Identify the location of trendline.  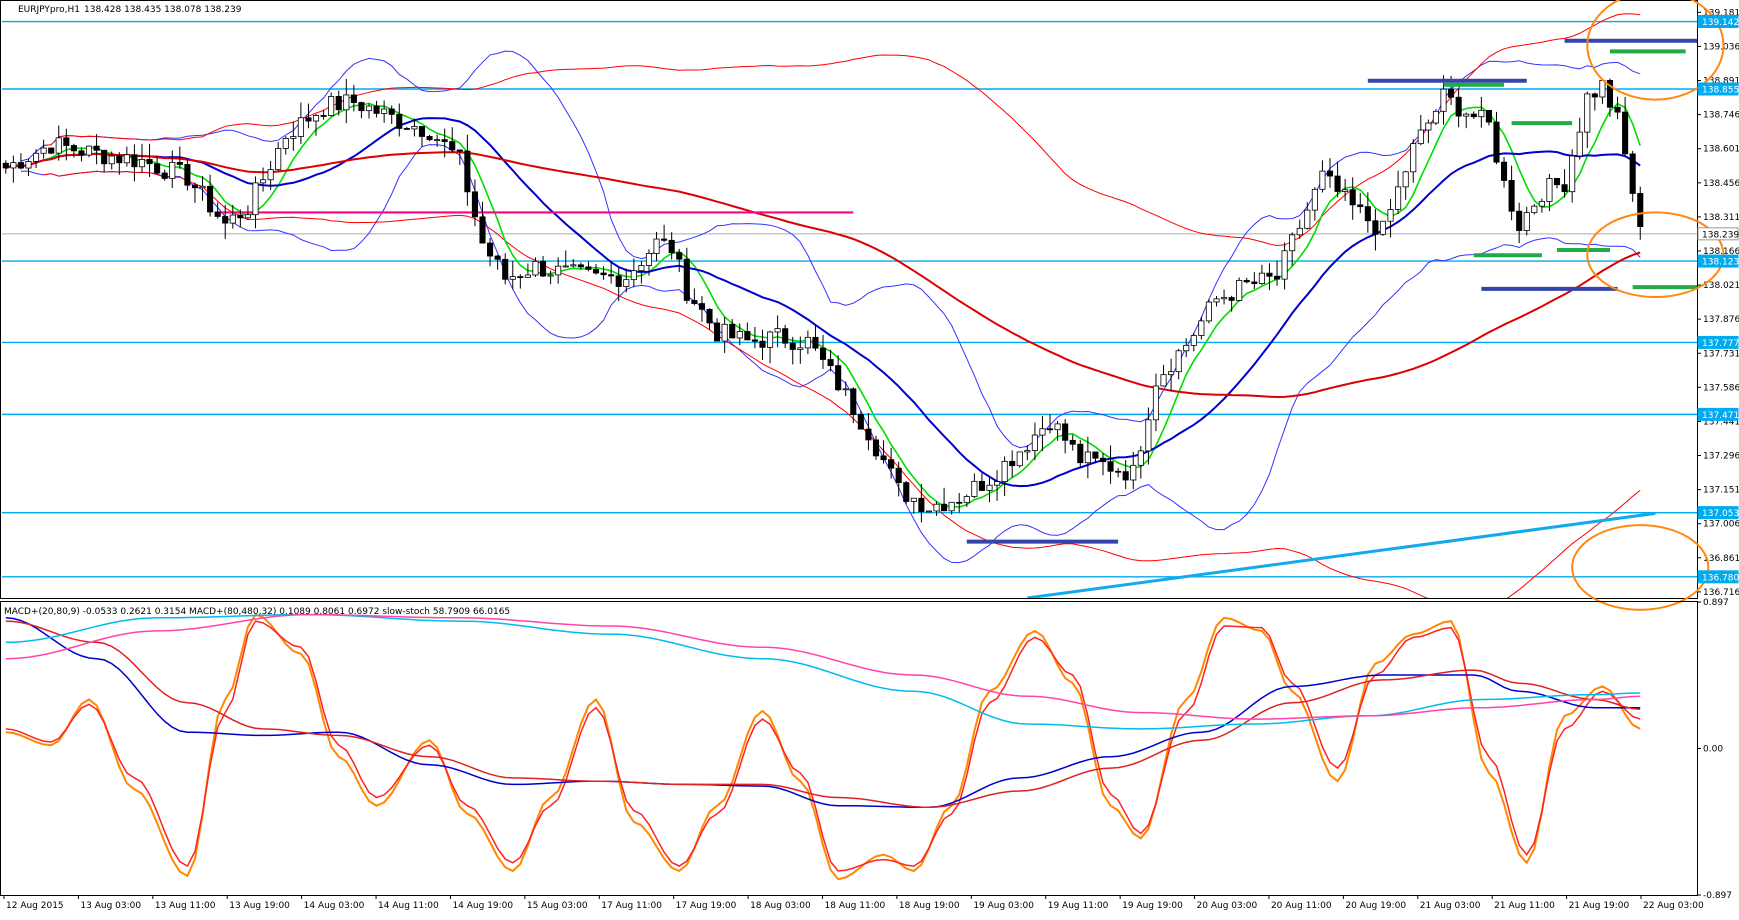
(1341, 555).